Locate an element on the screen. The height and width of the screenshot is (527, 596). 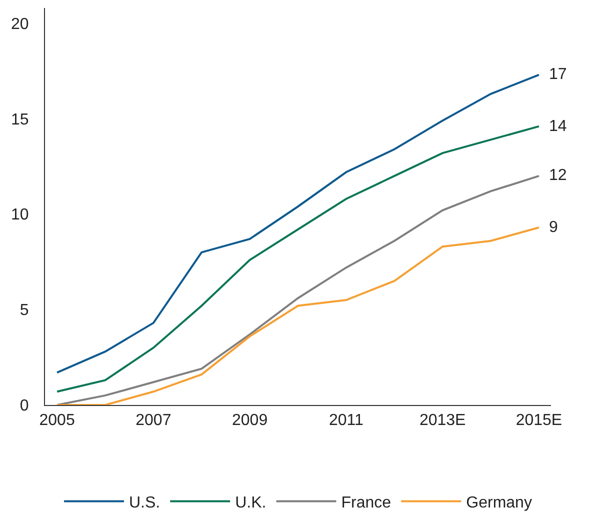
x-tick-label: 2007 is located at coordinates (154, 421).